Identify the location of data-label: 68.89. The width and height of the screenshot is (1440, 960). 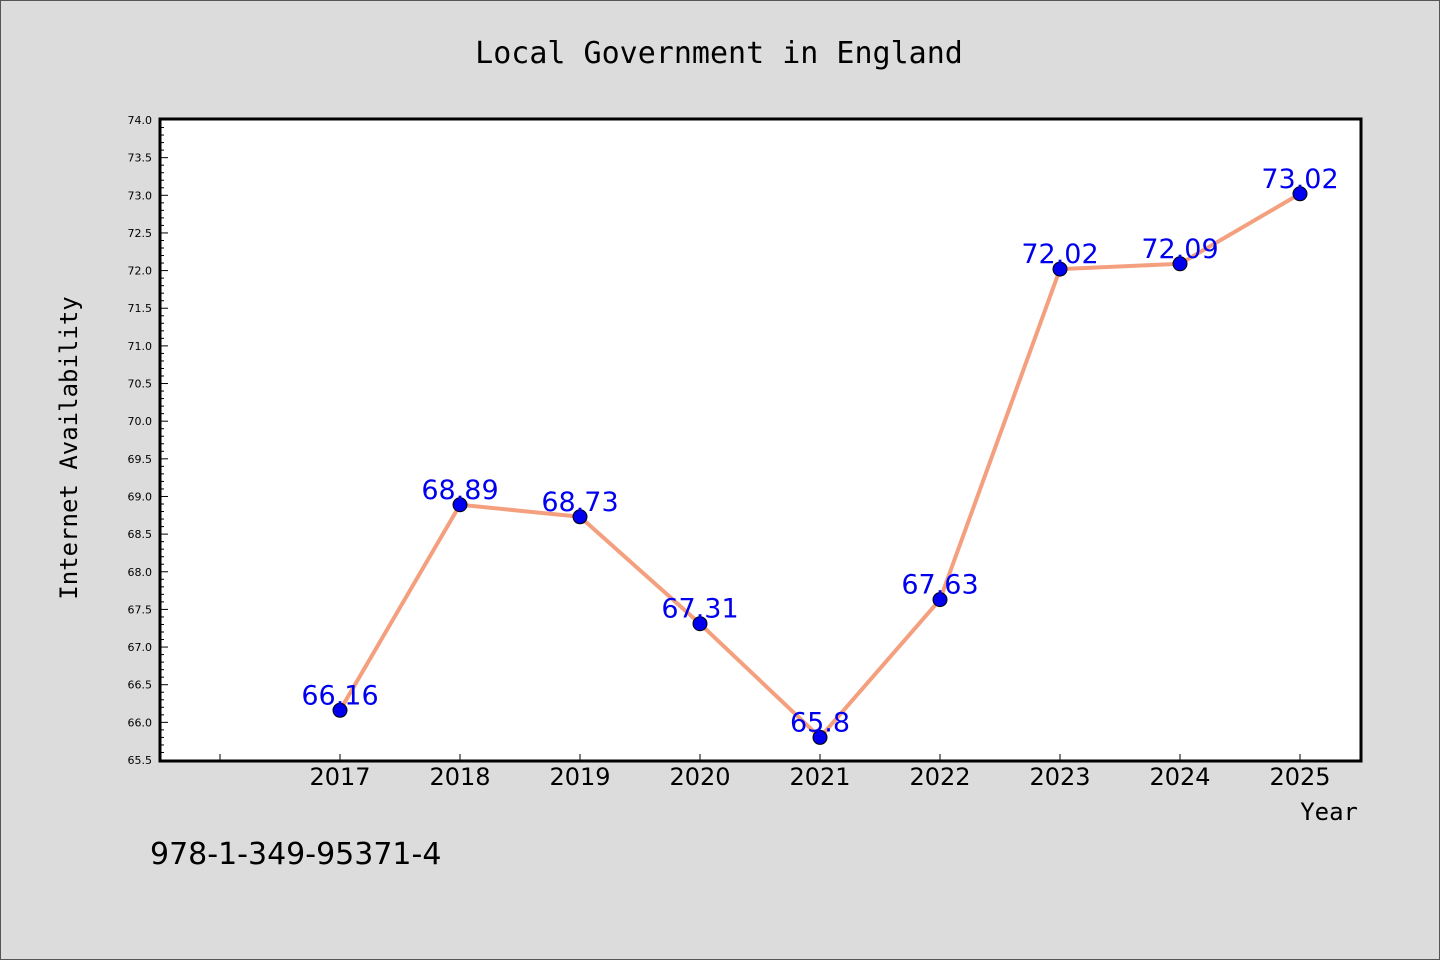
(459, 490).